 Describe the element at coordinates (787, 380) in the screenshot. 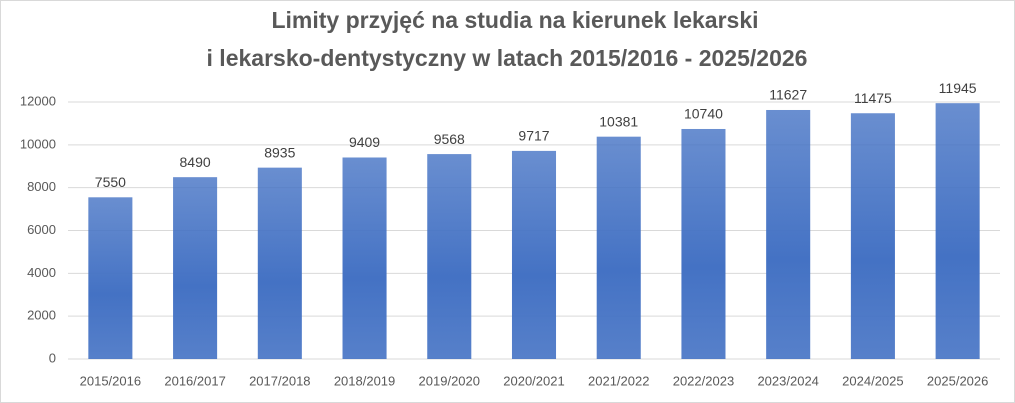

I see `x-tick-label: 2023/2024` at that location.